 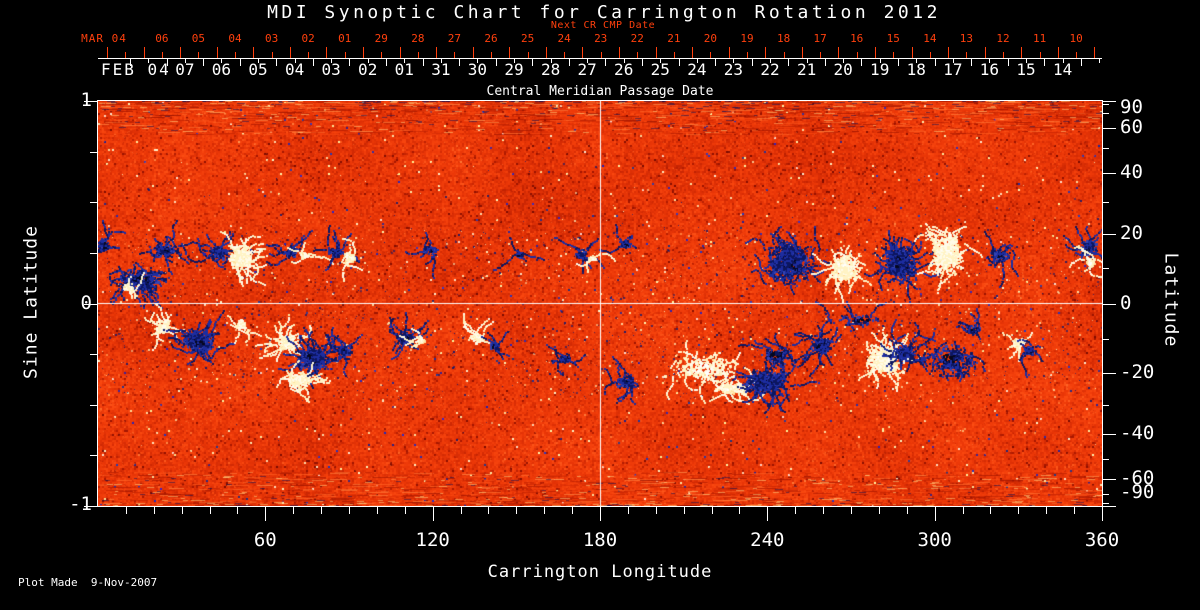 I want to click on cmp-day-label: 21, so click(x=806, y=69).